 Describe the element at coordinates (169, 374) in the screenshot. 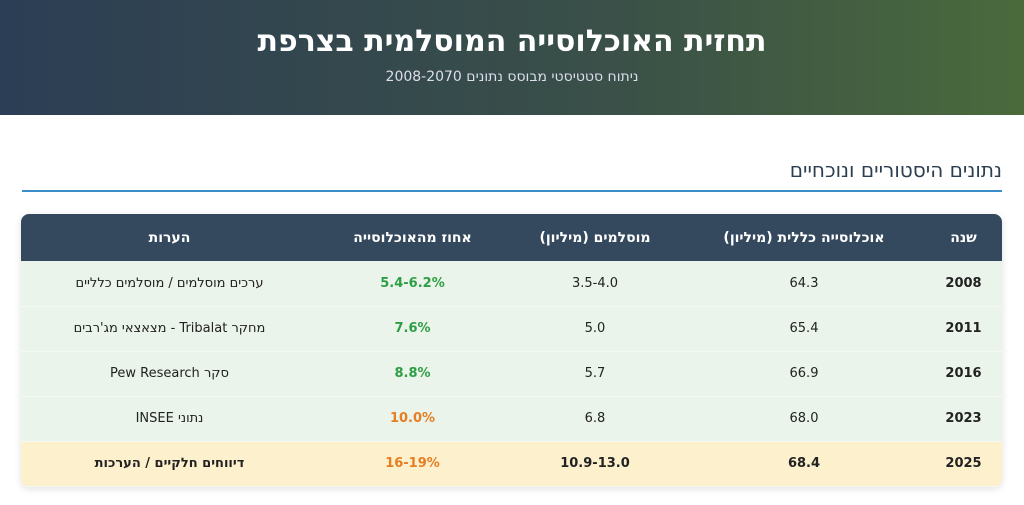

I see `table-cell: סקר Pew Research` at that location.